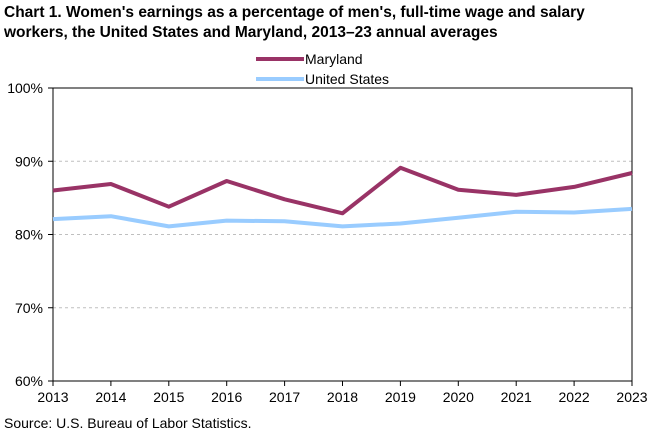 The height and width of the screenshot is (434, 659). I want to click on y-tick-label-60: 60%, so click(29, 381).